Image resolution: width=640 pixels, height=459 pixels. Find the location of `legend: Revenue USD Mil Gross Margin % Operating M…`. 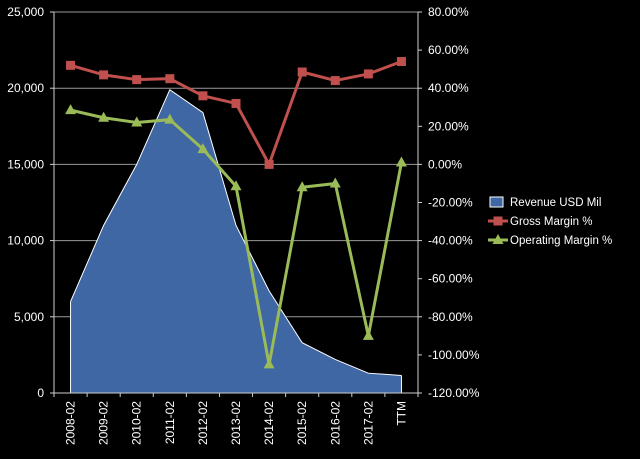

legend: Revenue USD Mil Gross Margin % Operating M… is located at coordinates (550, 221).